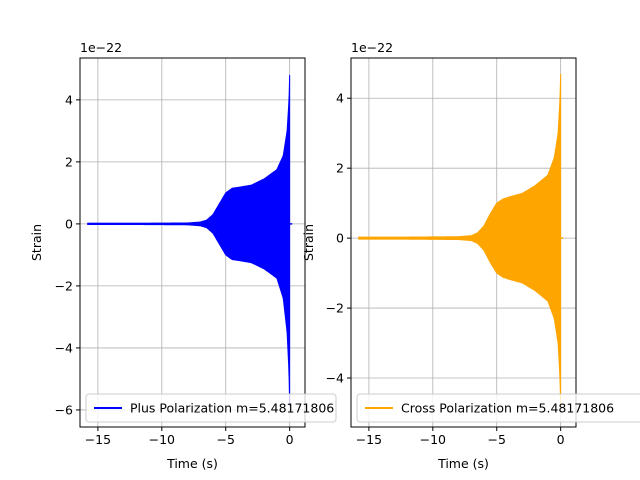 This screenshot has width=640, height=480. I want to click on legend-right: Cross Polarization m=5.48171806, so click(498, 408).